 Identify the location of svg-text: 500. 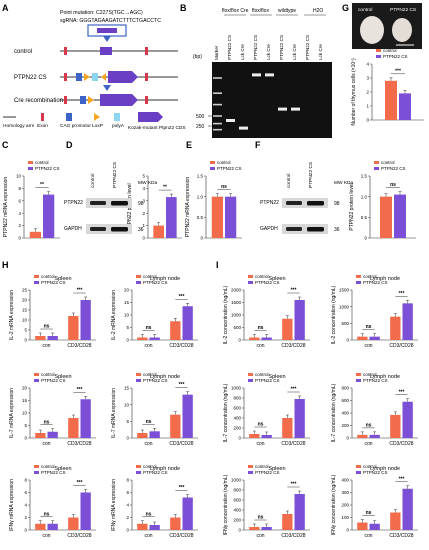
(200, 117).